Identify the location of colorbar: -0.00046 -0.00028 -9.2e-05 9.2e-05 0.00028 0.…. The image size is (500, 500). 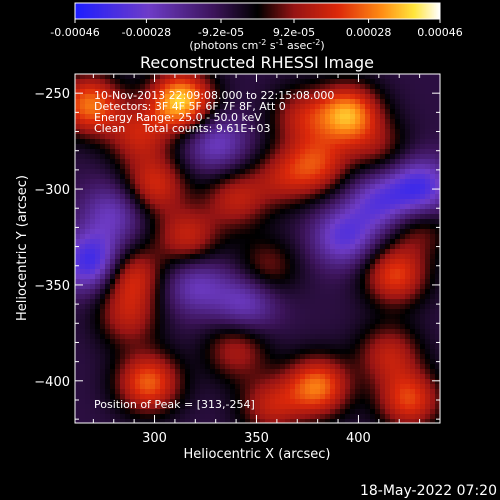
(256, 27).